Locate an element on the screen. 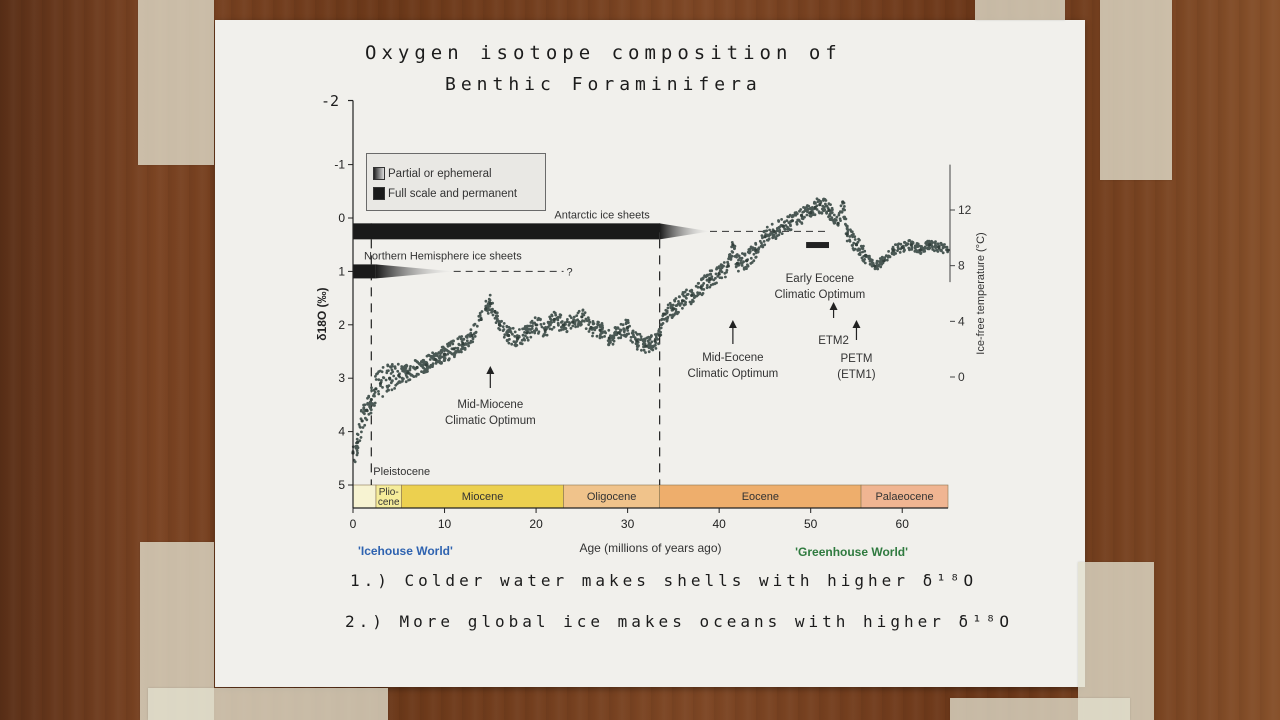 The height and width of the screenshot is (720, 1280). arrow-mid-miocene-head is located at coordinates (490, 370).